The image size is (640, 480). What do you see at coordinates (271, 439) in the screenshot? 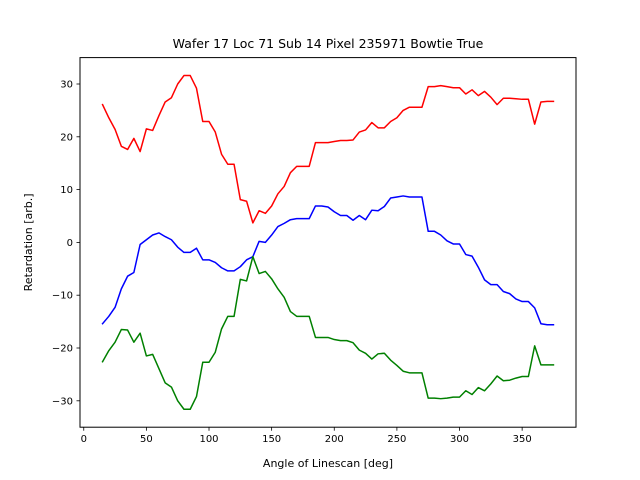
I see `x-tick-label: 150` at bounding box center [271, 439].